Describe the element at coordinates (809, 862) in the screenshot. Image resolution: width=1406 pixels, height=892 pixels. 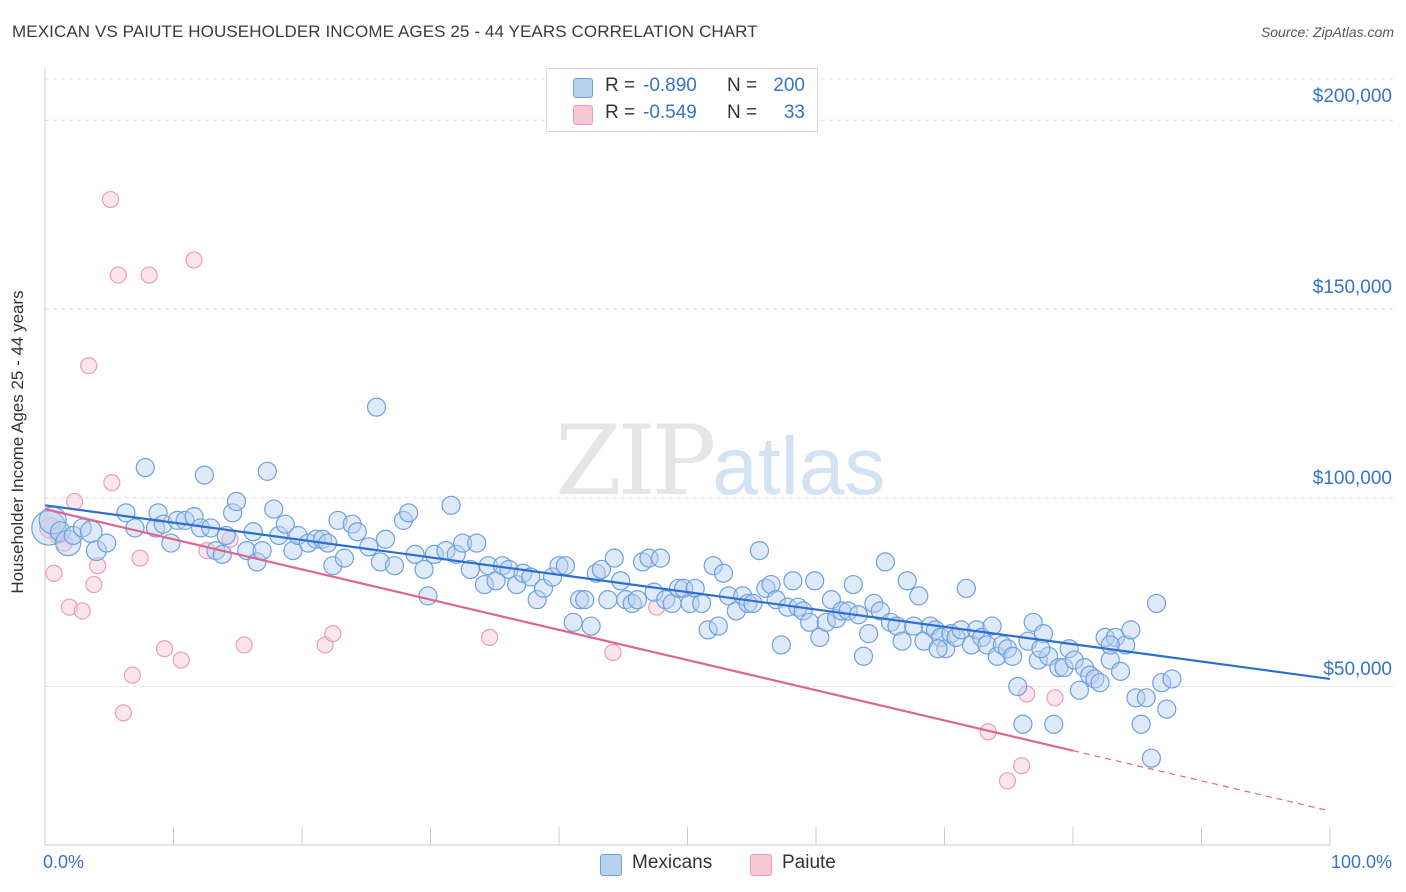
I see `paiute-legend-label: Paiute` at that location.